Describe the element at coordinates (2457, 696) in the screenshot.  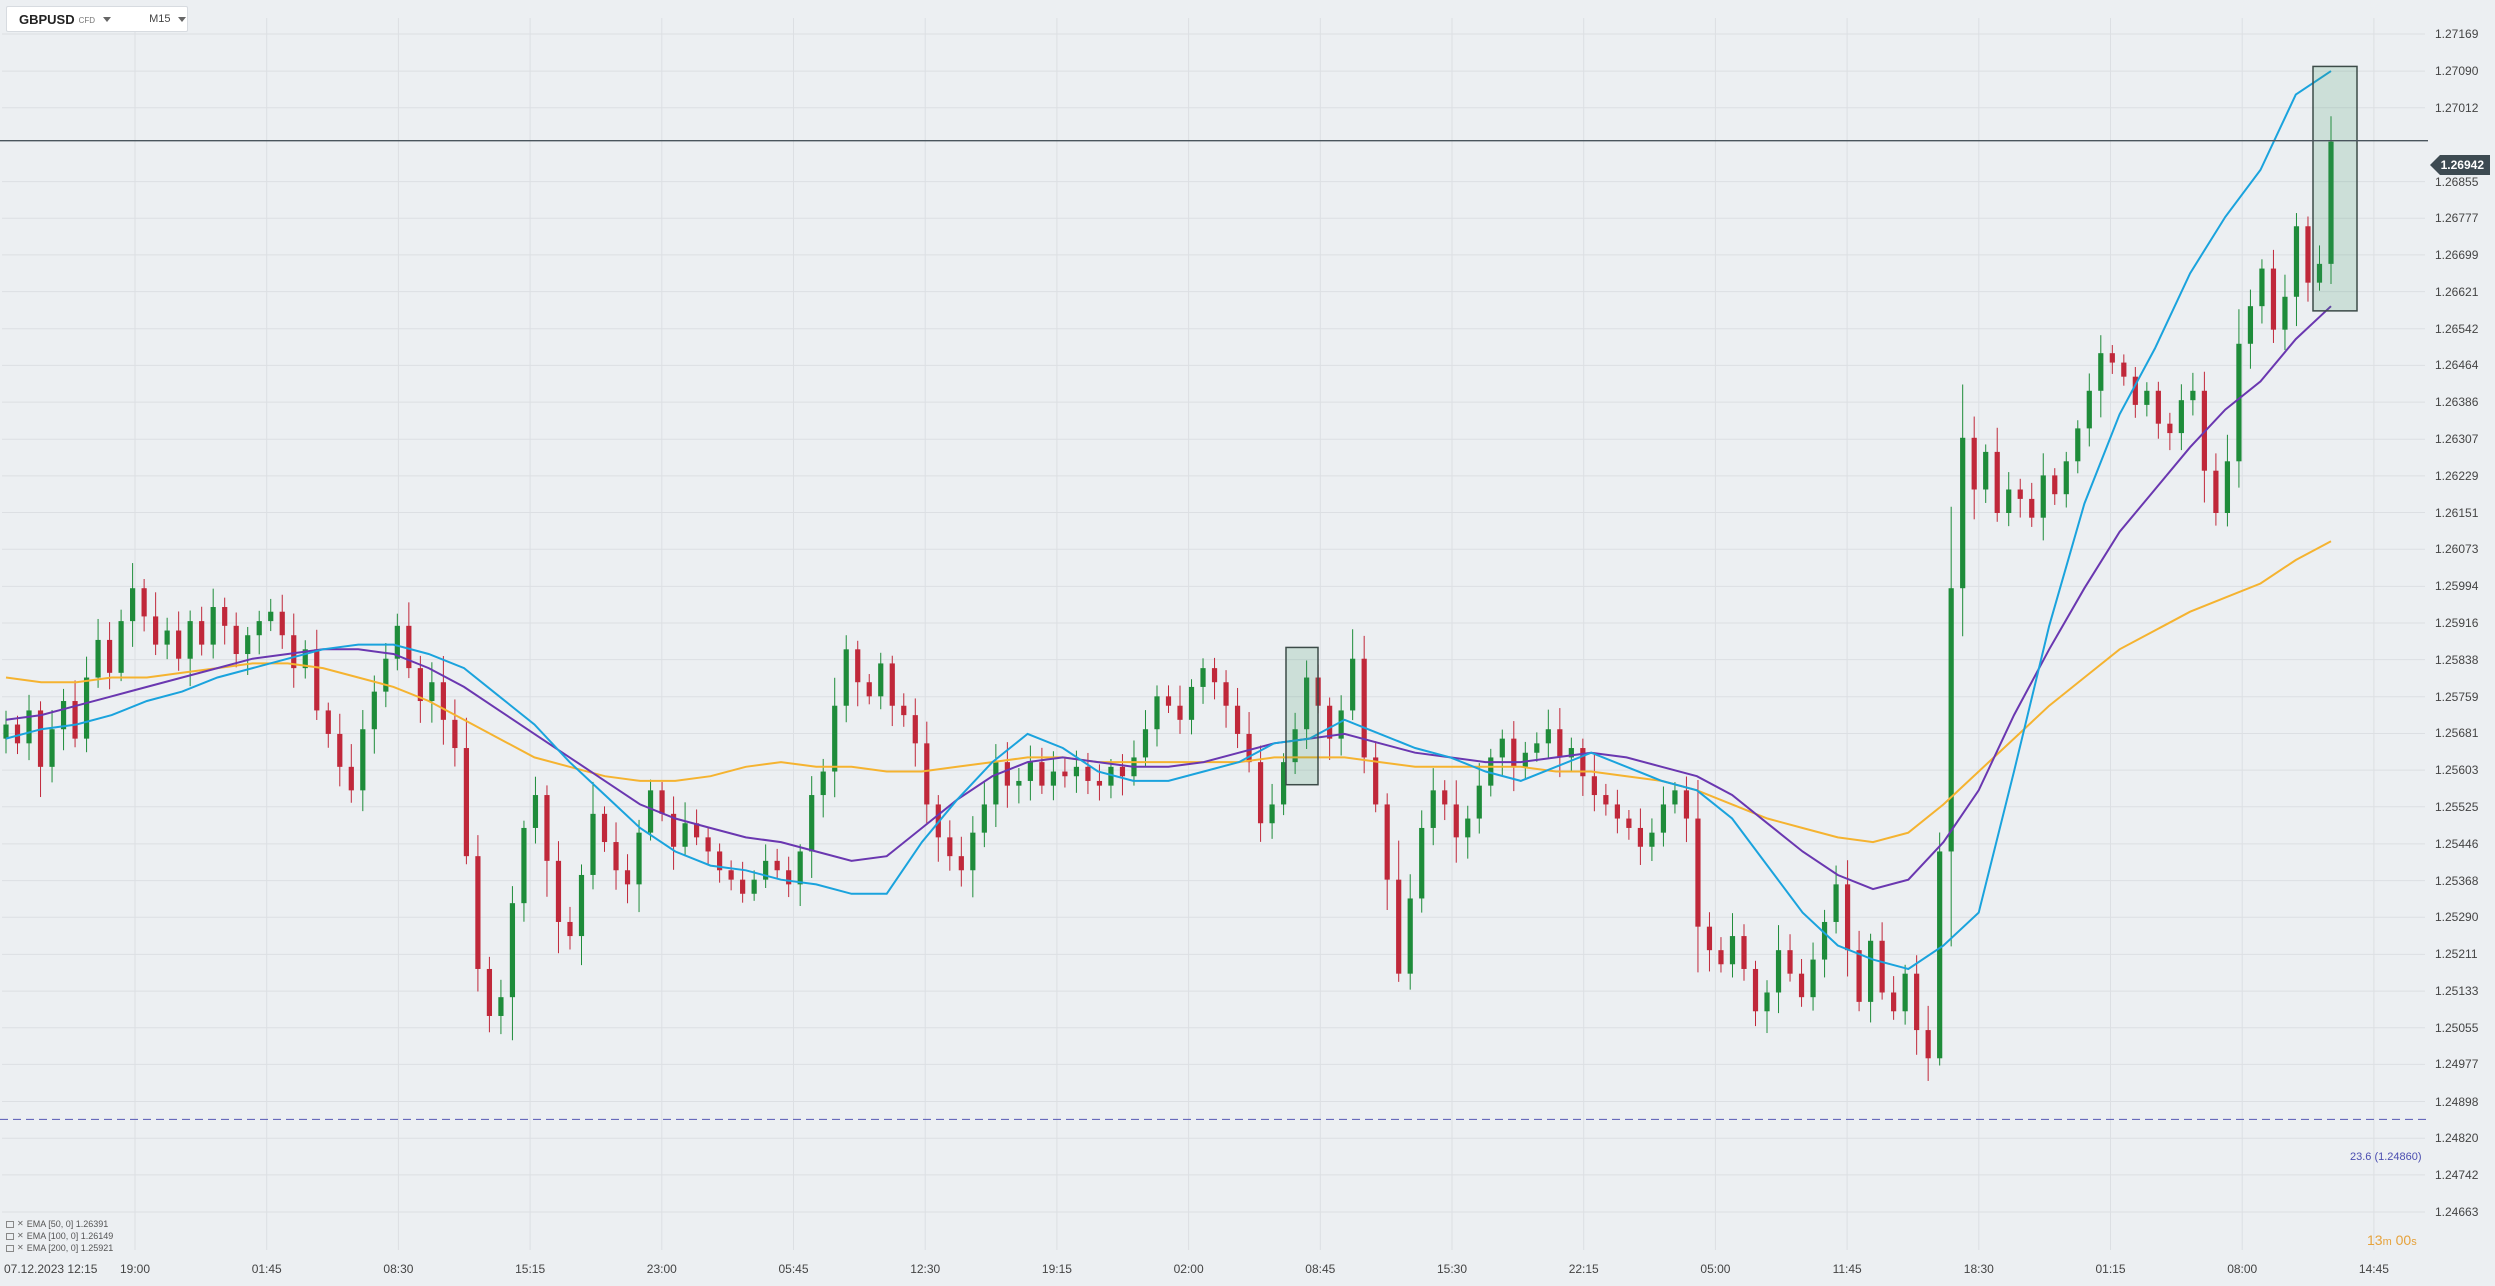
I see `price-tick-label: 1.25759` at that location.